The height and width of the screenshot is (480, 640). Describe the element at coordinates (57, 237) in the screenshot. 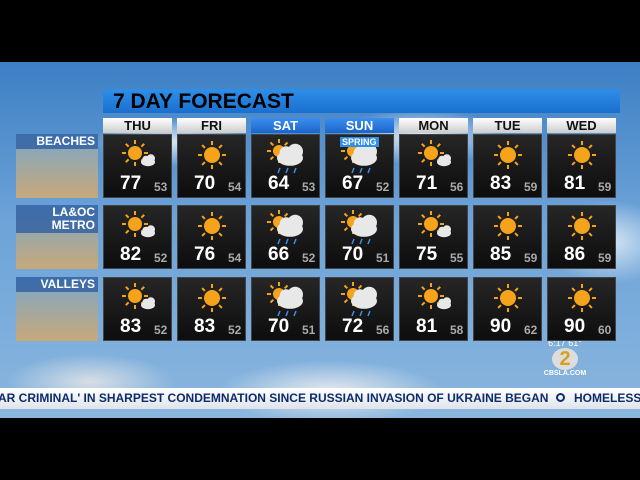

I see `region-panel: LA&OC METRO` at that location.